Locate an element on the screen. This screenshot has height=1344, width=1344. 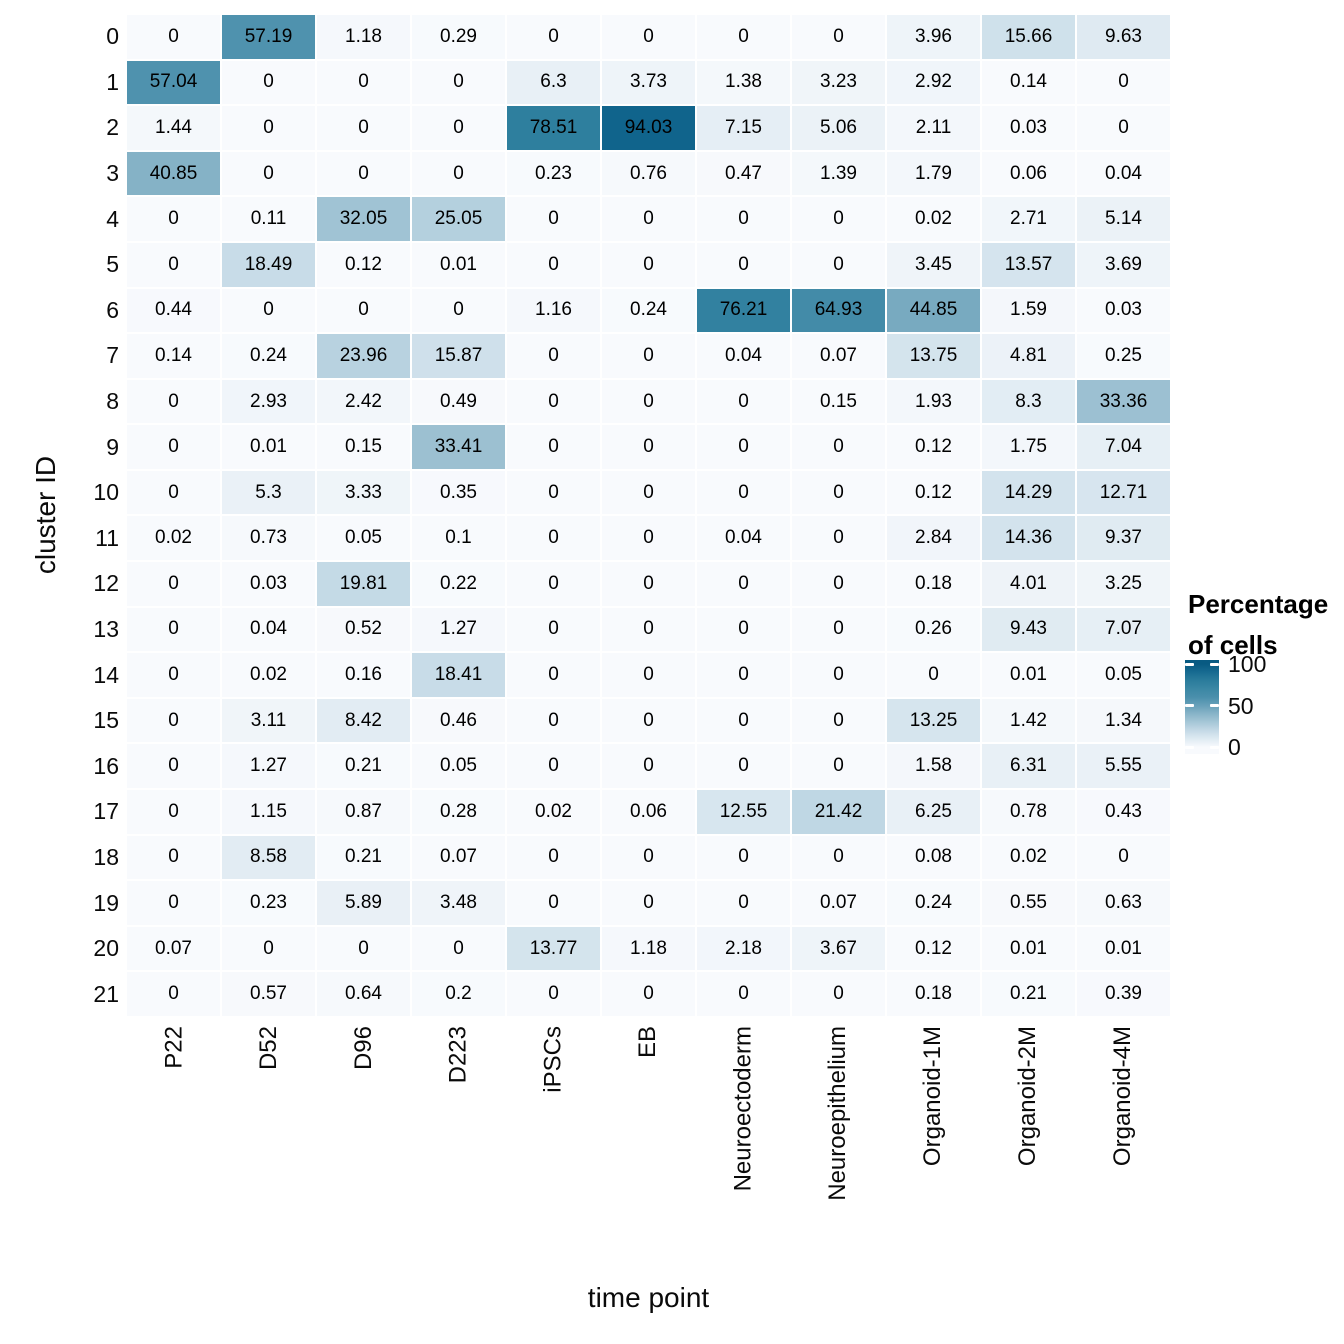
y-tick-label: 14 is located at coordinates (106, 674).